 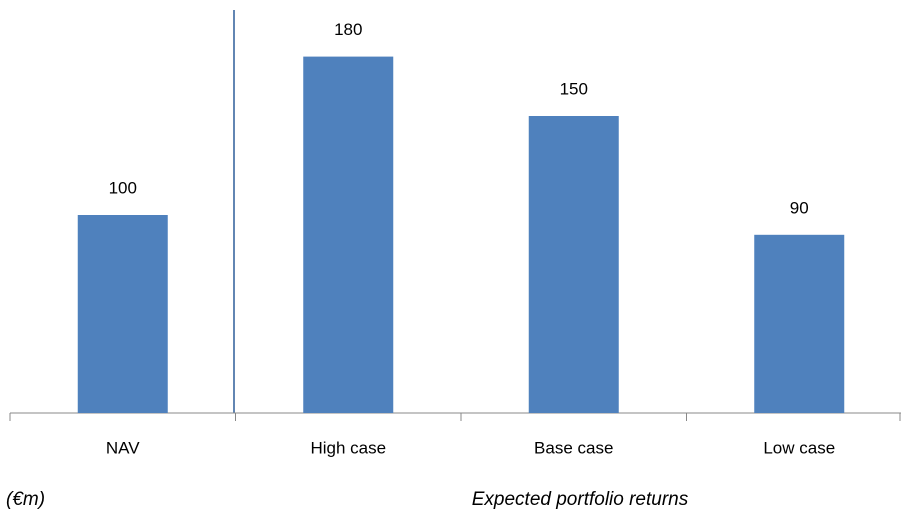 I want to click on data-label: 90, so click(x=799, y=207).